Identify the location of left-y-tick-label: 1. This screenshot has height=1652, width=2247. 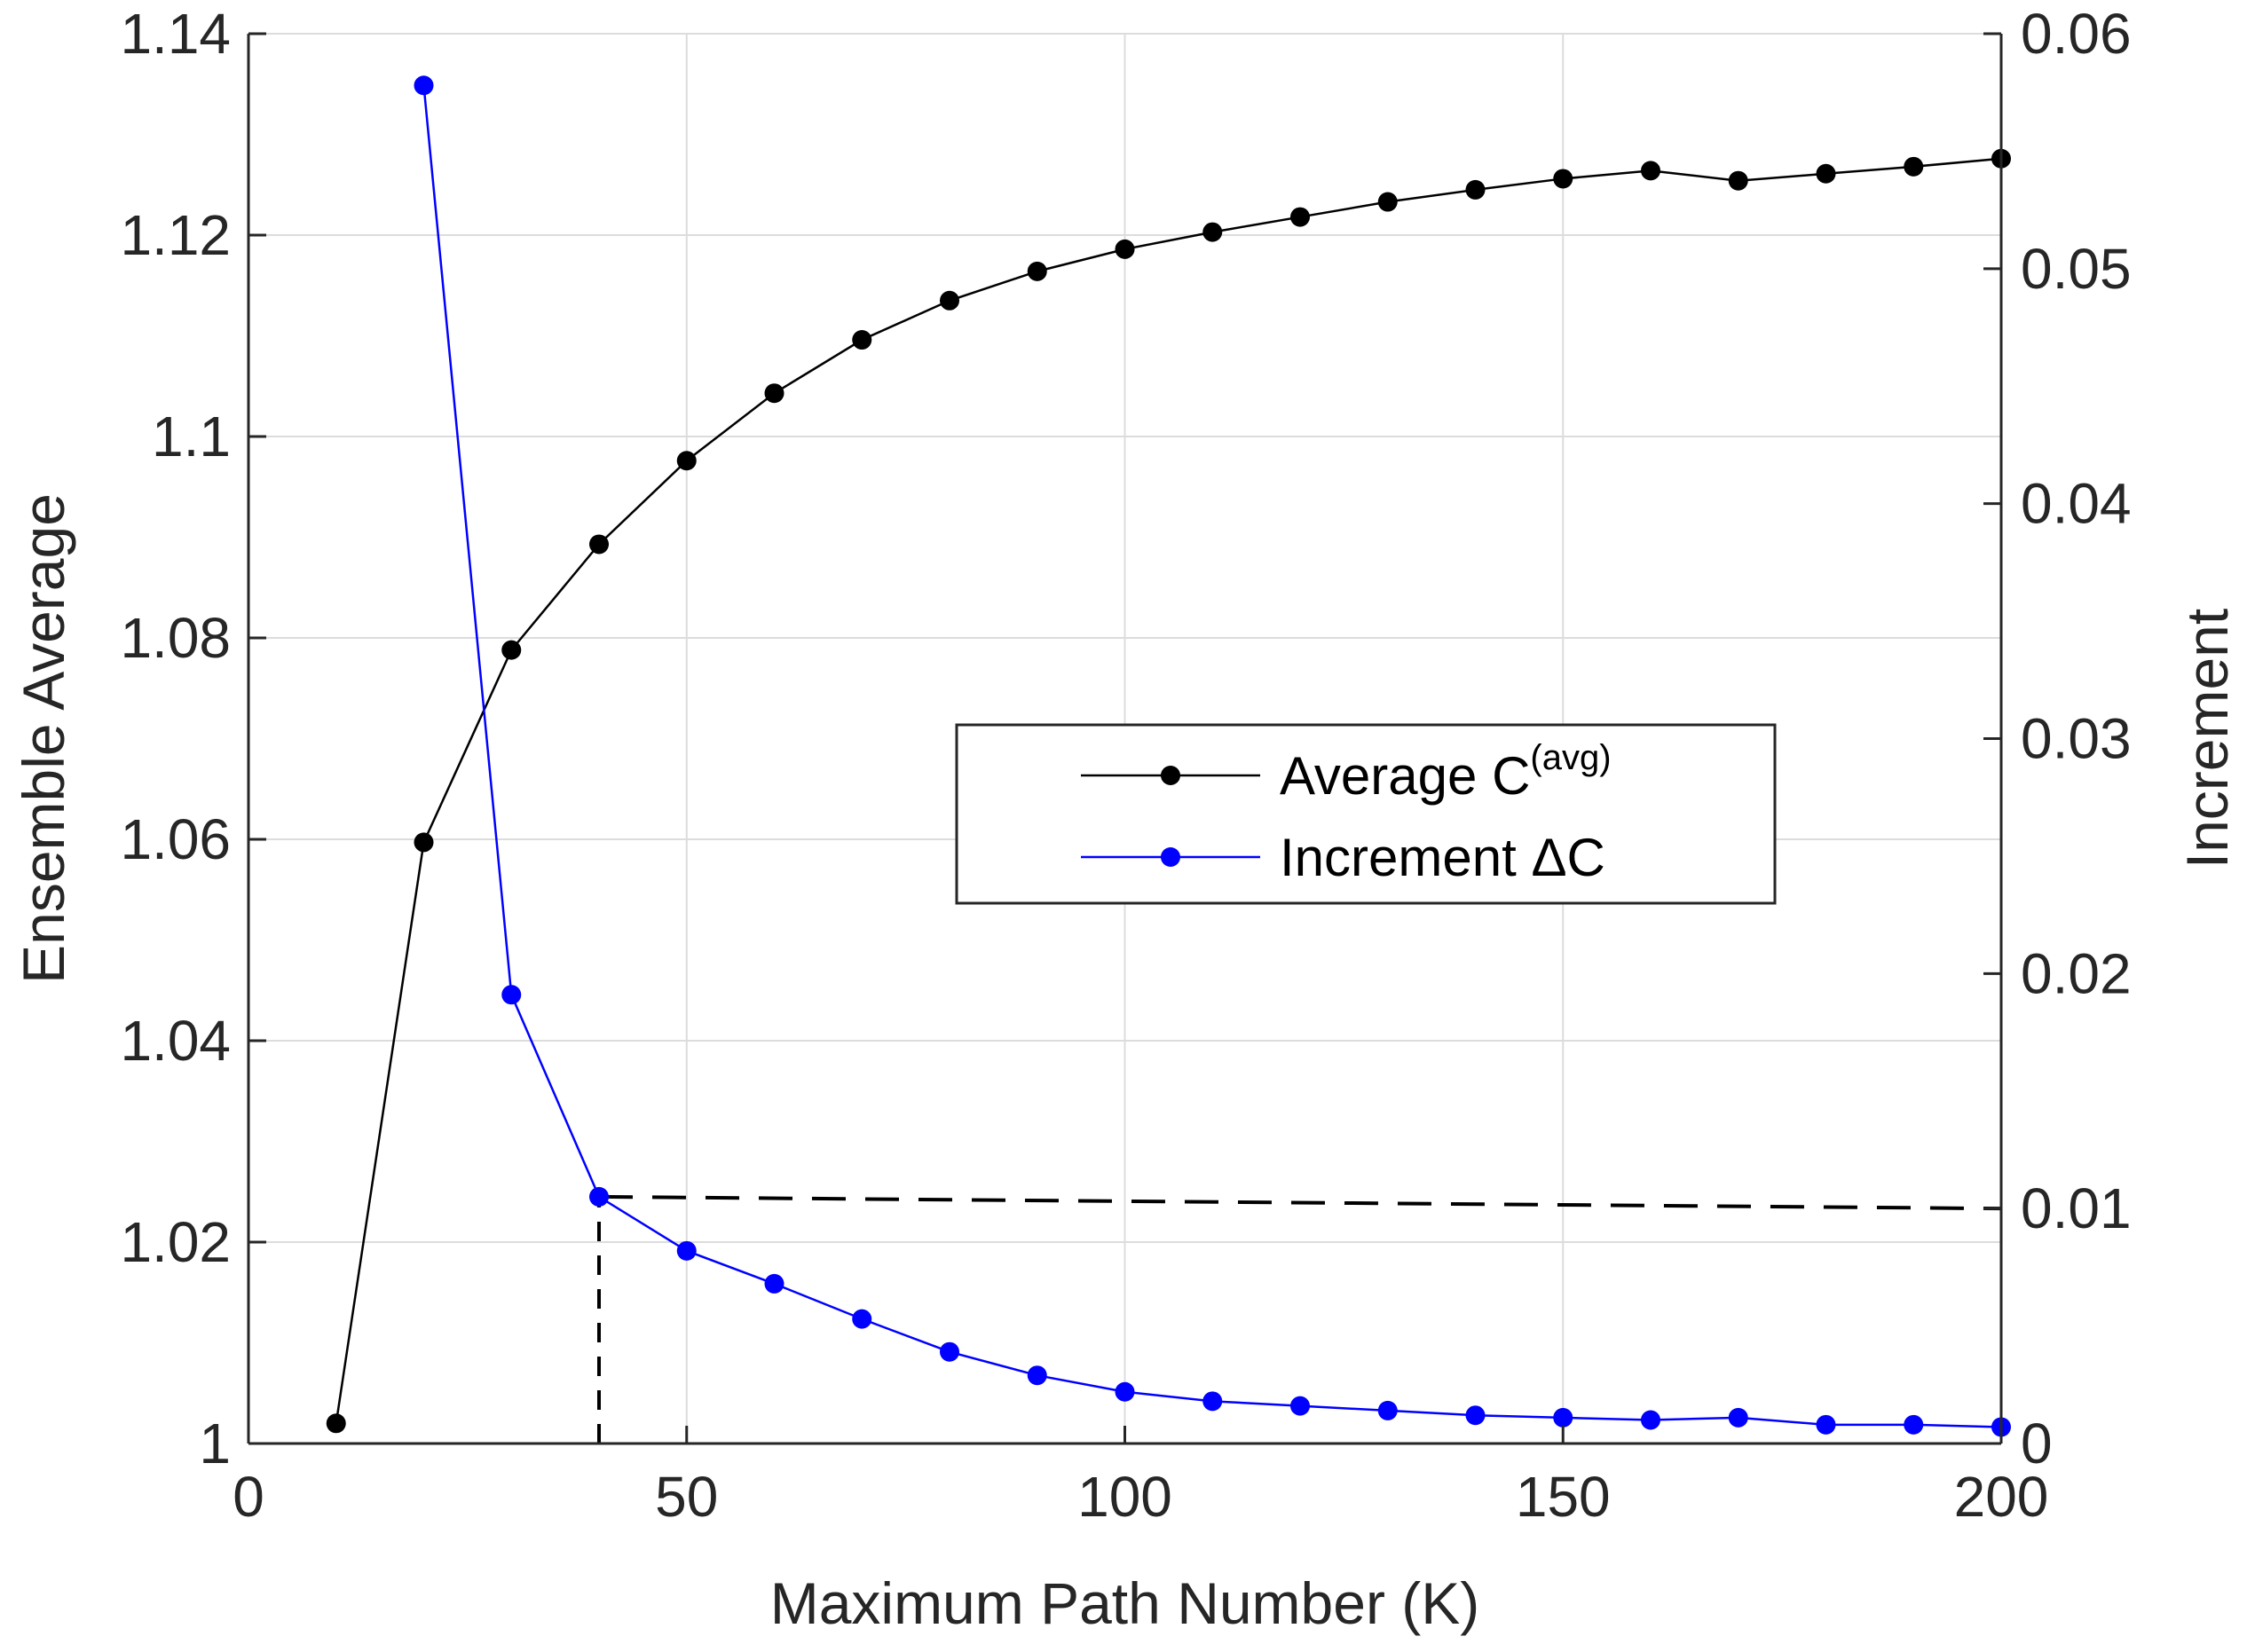
(215, 1443).